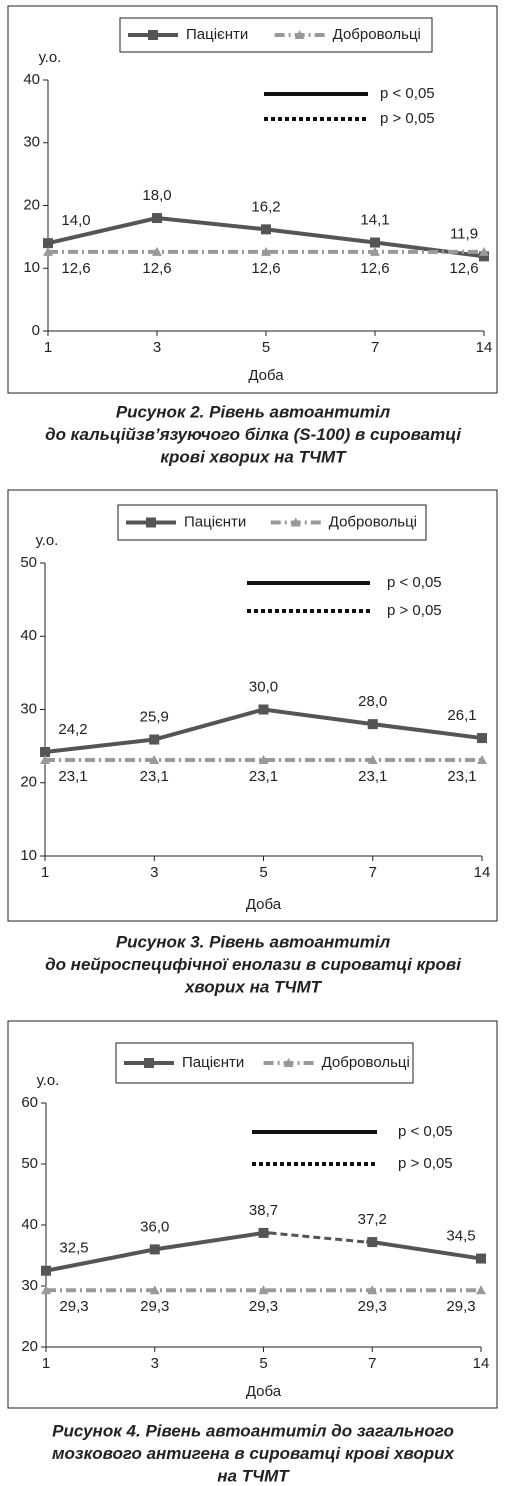  I want to click on y-tick-label: 60, so click(29, 1102).